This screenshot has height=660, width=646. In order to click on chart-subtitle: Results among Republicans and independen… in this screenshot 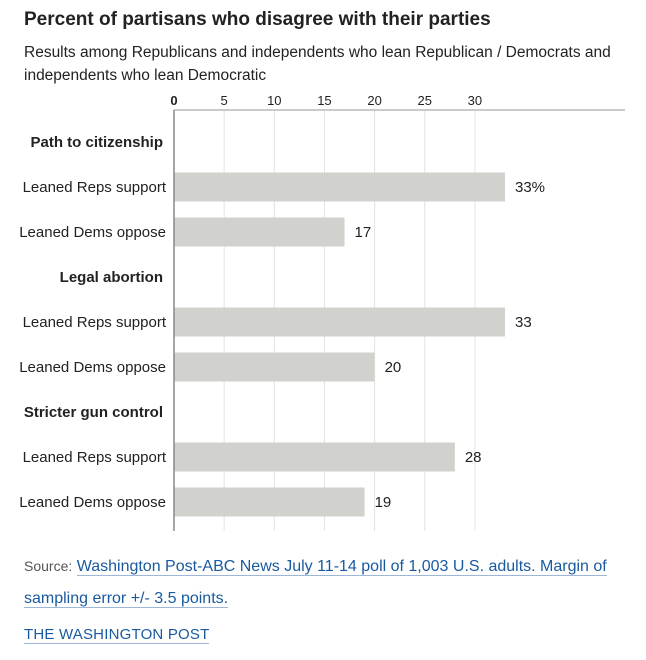, I will do `click(317, 64)`.